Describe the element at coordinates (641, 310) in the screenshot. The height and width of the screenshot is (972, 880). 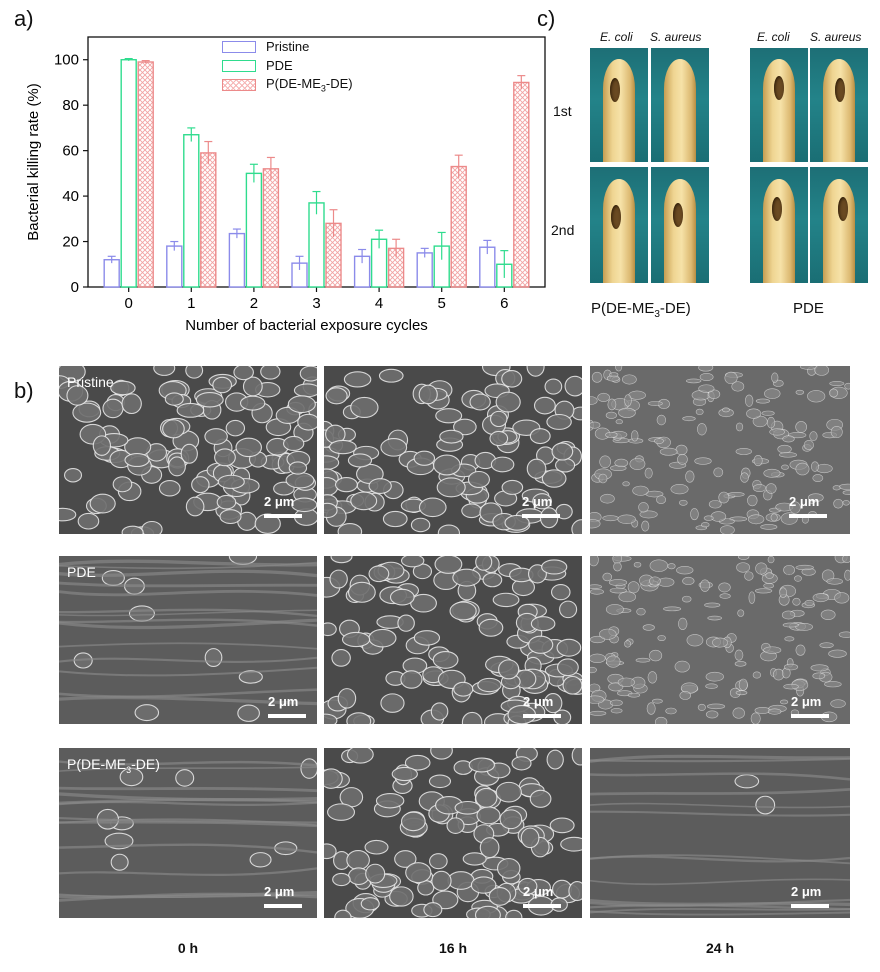
I see `group-label-pdeme: P(DE-ME3-DE)` at that location.